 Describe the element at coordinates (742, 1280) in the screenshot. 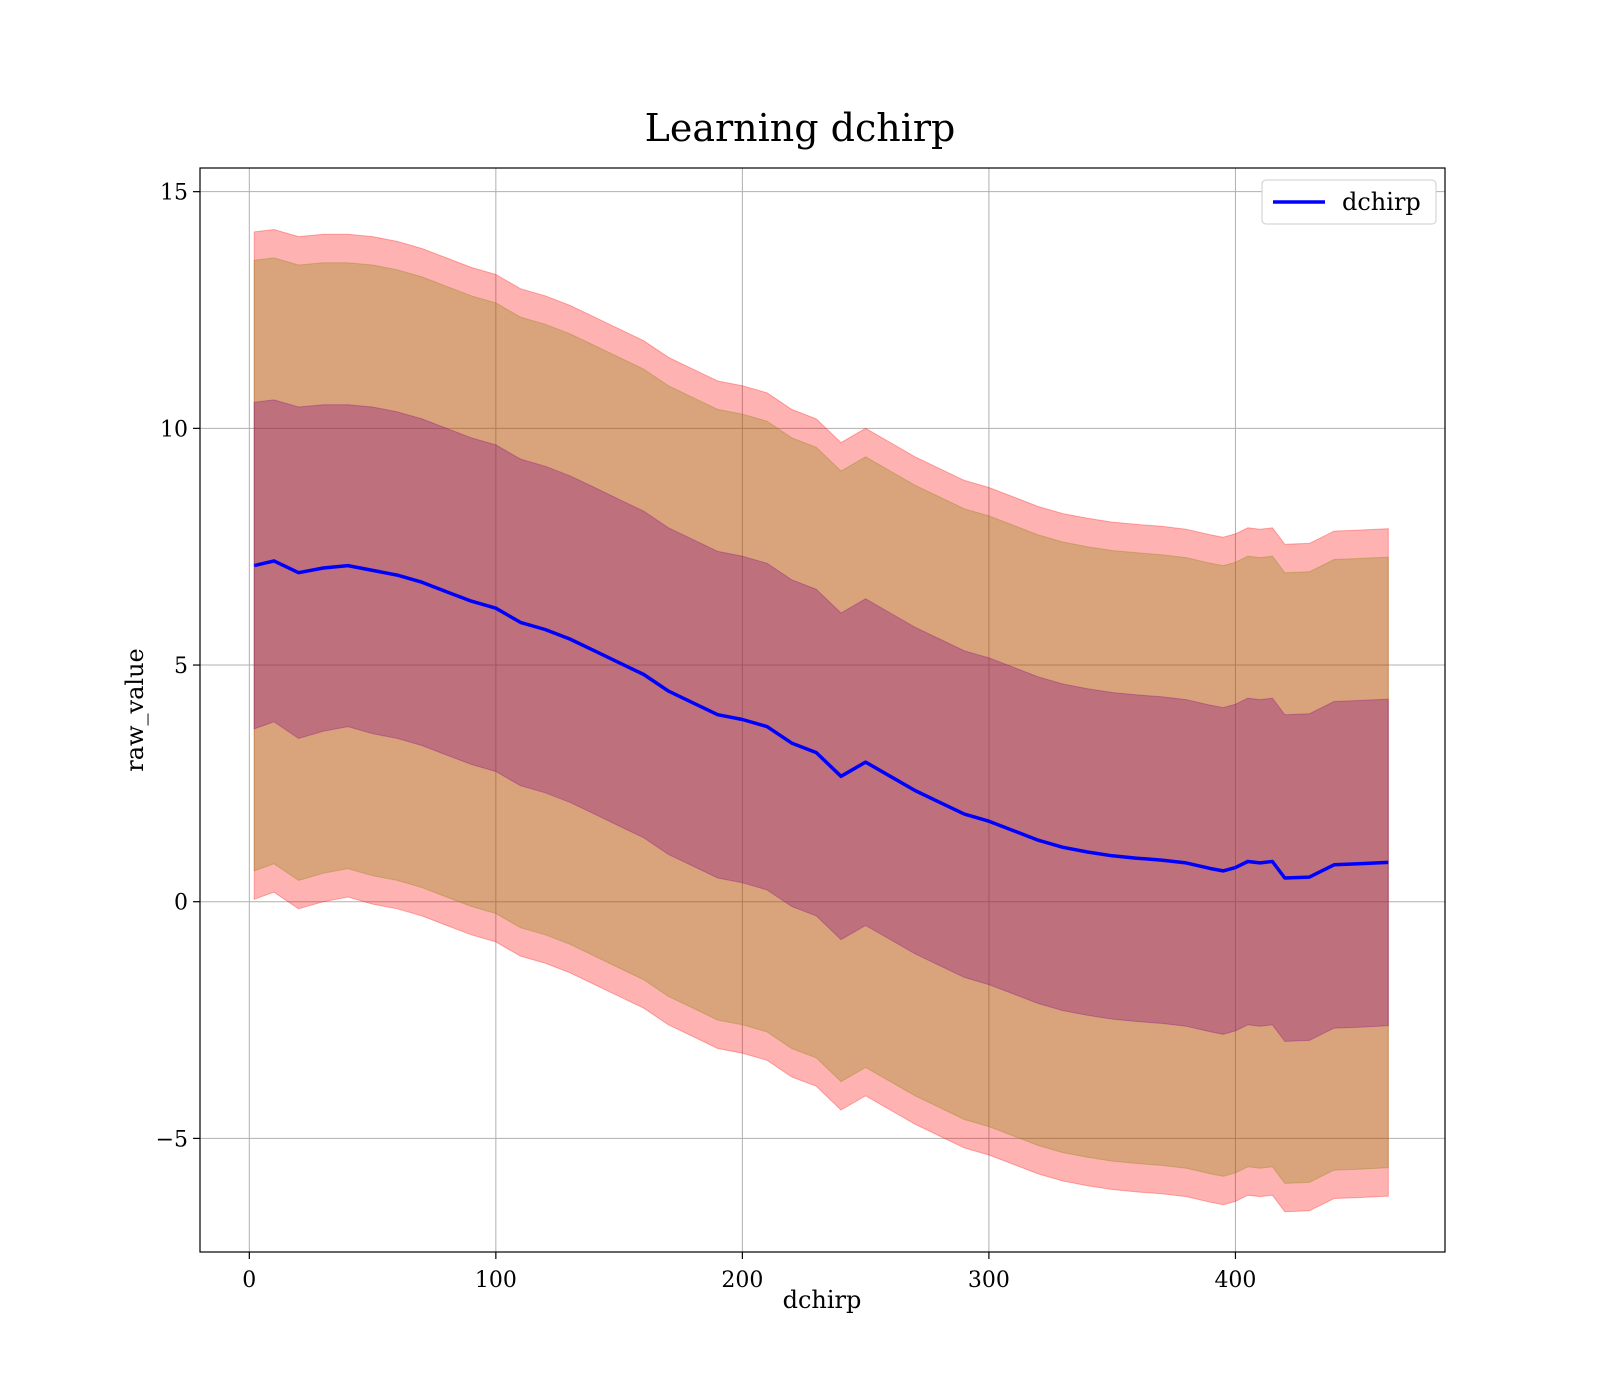

I see `x-tick-label: 200` at that location.